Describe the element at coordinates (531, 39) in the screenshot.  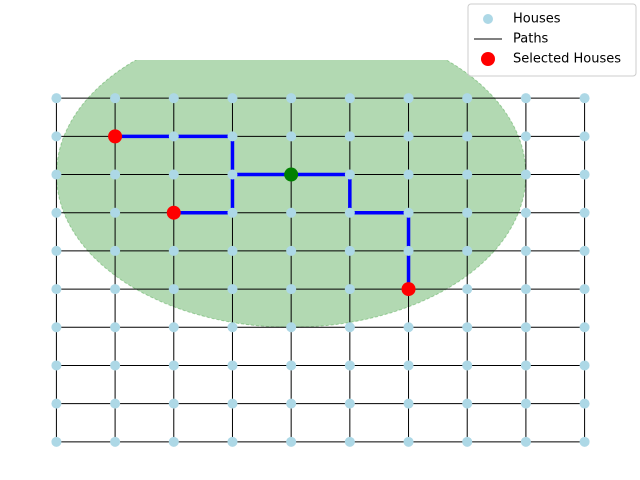
I see `legend-label: Paths` at that location.